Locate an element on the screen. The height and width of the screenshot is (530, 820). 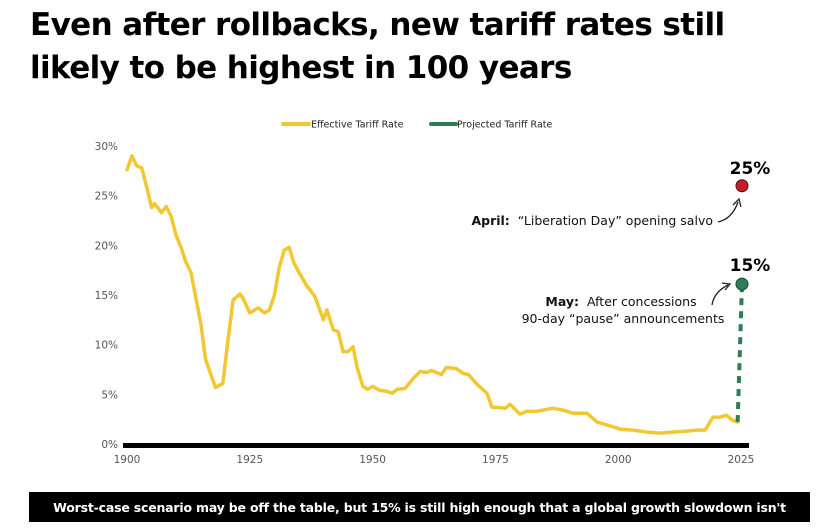
x-tick-label: 2000 is located at coordinates (618, 460).